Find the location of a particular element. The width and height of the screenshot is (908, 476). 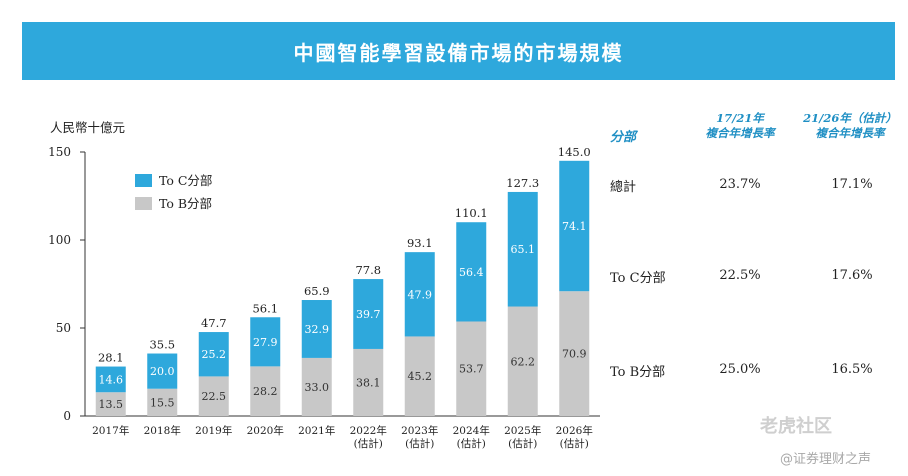

table-header-cagr-17-21: 17/21年 複合年增長率 is located at coordinates (740, 125).